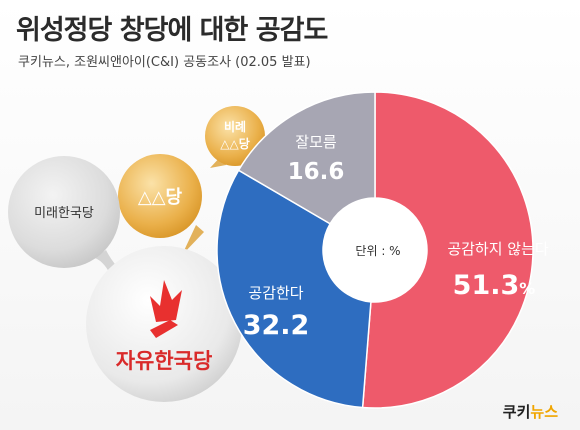 Image resolution: width=580 pixels, height=430 pixels. I want to click on slice-label-agree: 공감한다 32.2, so click(276, 312).